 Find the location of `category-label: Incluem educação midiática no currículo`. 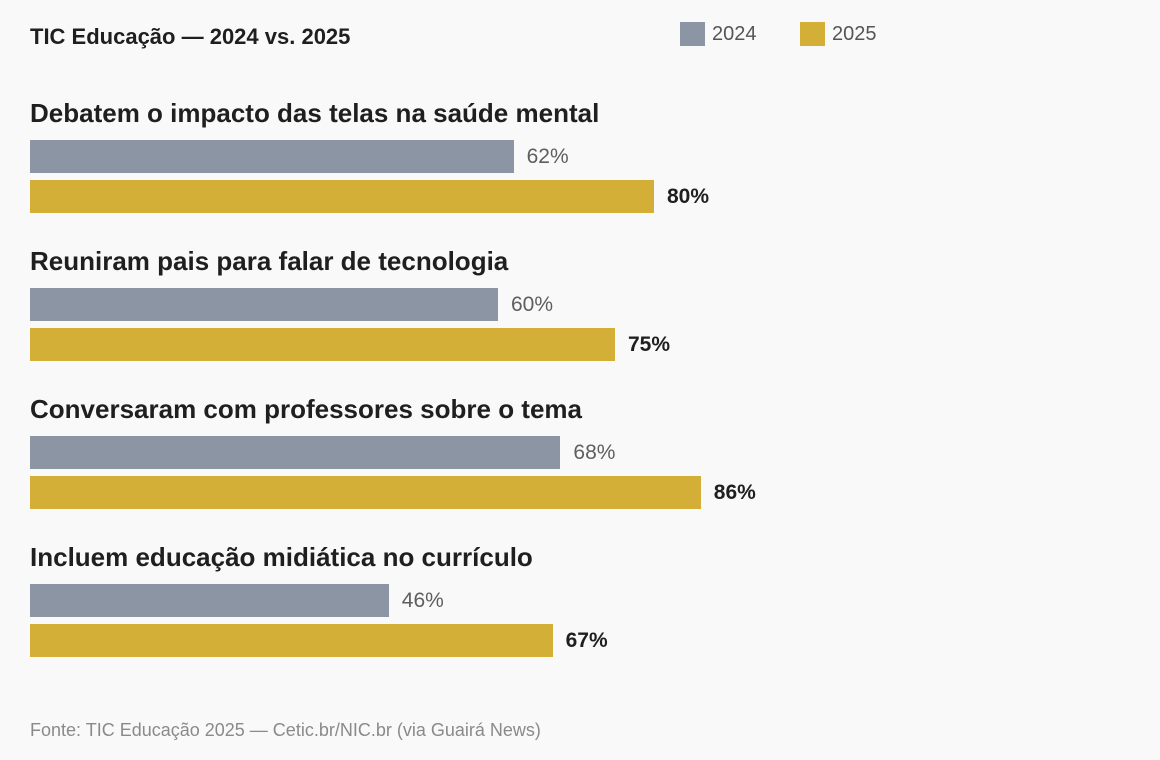

category-label: Incluem educação midiática no currículo is located at coordinates (281, 557).